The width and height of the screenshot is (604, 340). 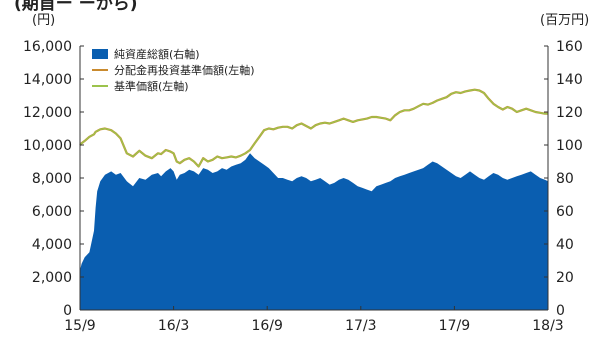 What do you see at coordinates (565, 245) in the screenshot?
I see `right-tick-label: 40` at bounding box center [565, 245].